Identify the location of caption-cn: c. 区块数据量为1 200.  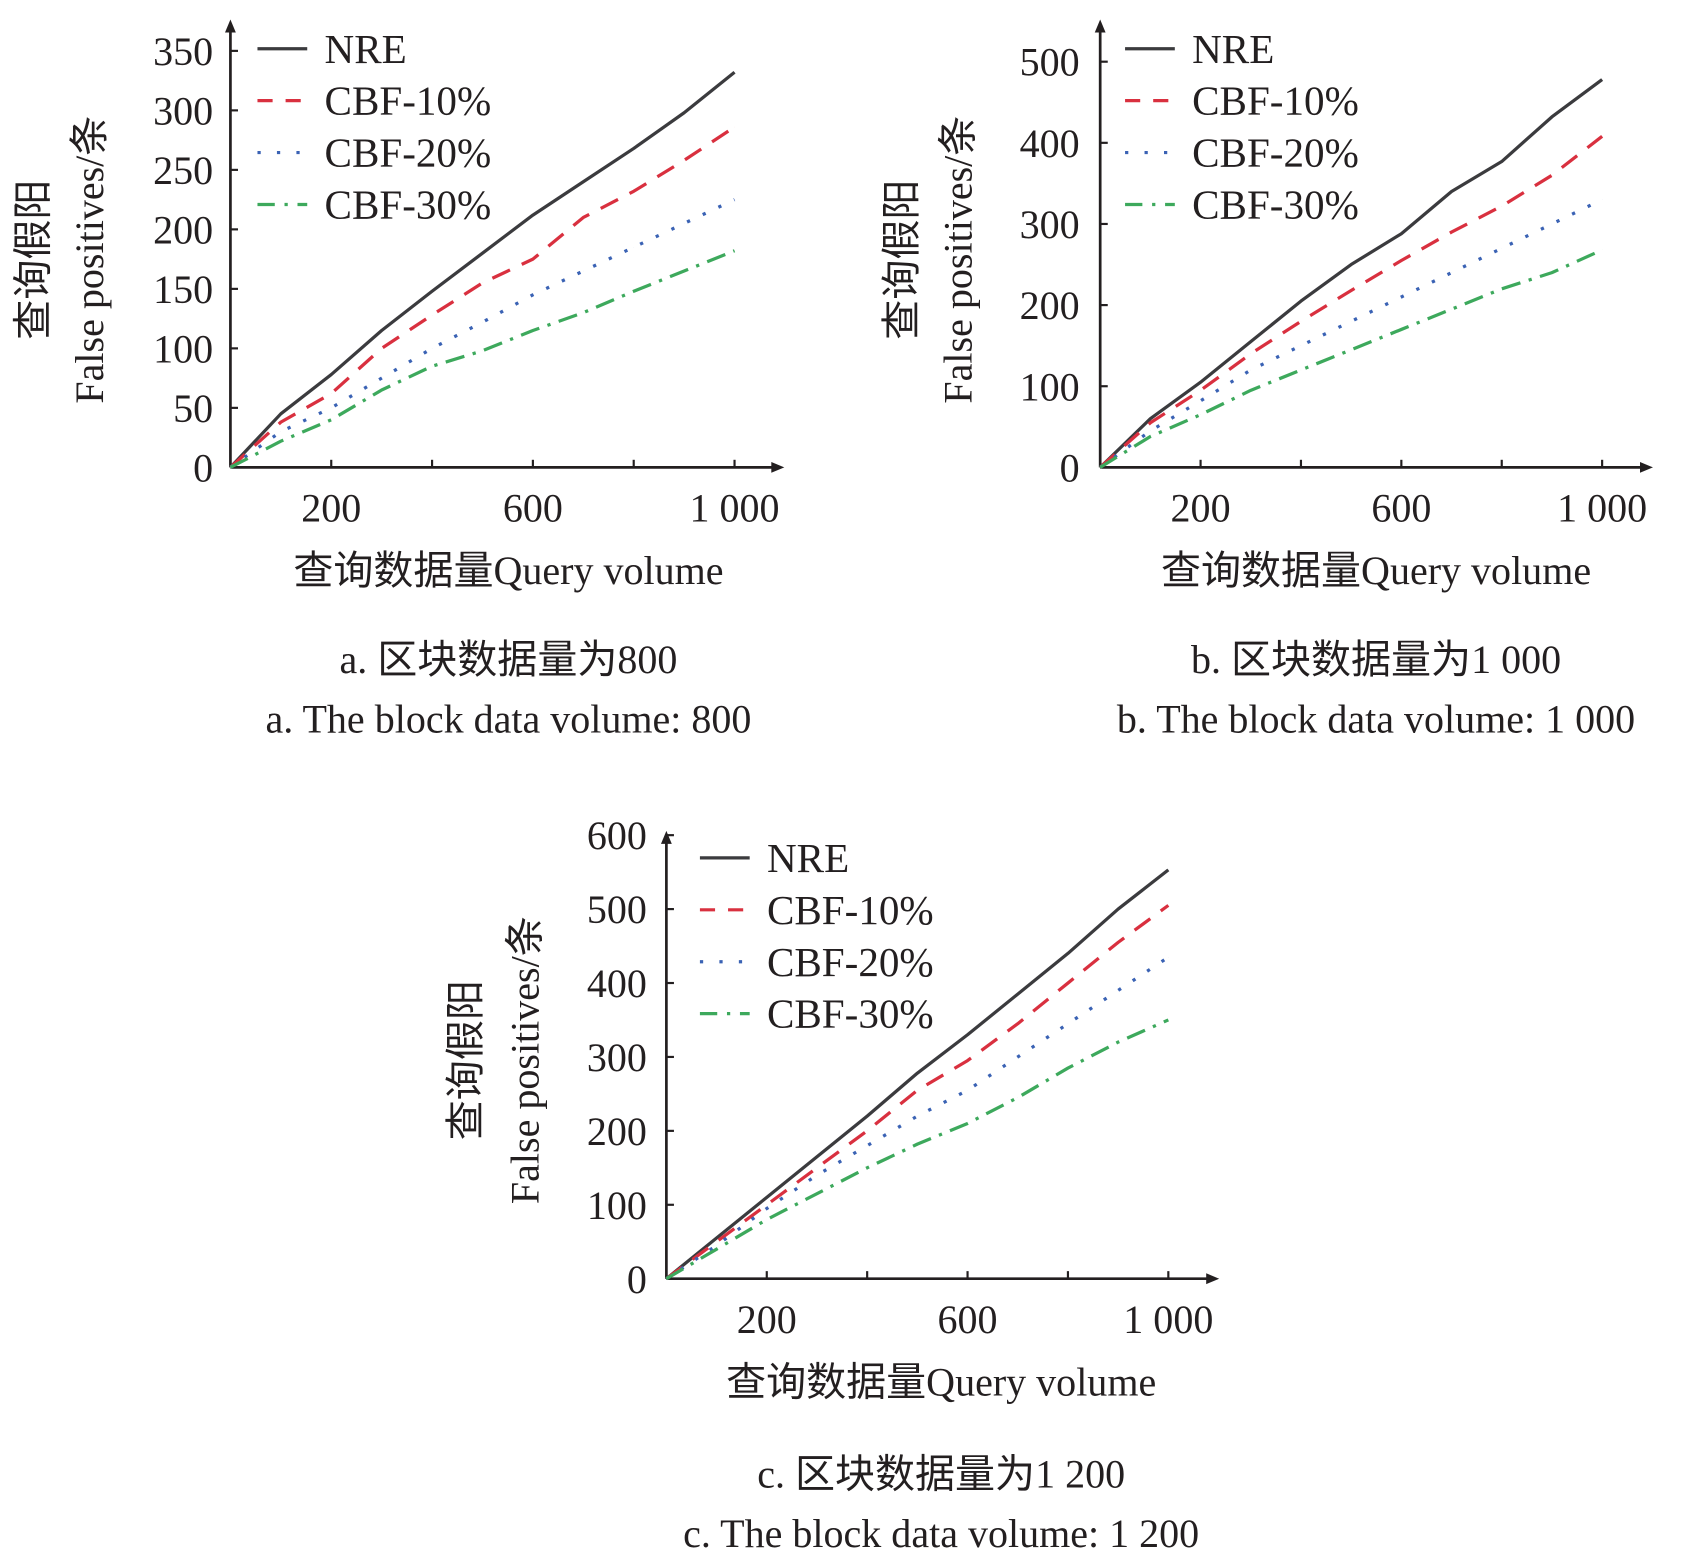
(941, 1473).